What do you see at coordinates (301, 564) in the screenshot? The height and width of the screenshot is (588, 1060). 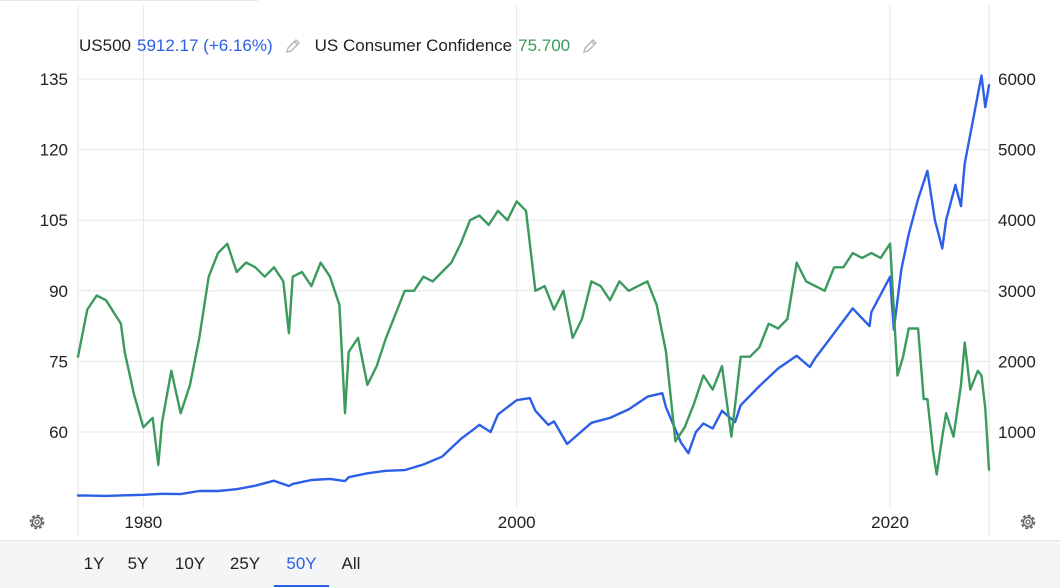 I see `range-button-50y: 50Y` at bounding box center [301, 564].